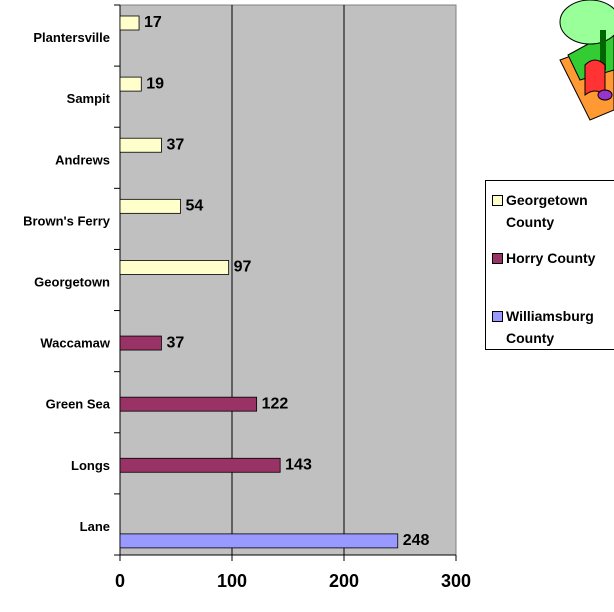 The width and height of the screenshot is (614, 612). I want to click on legend-item: Horry County, so click(553, 258).